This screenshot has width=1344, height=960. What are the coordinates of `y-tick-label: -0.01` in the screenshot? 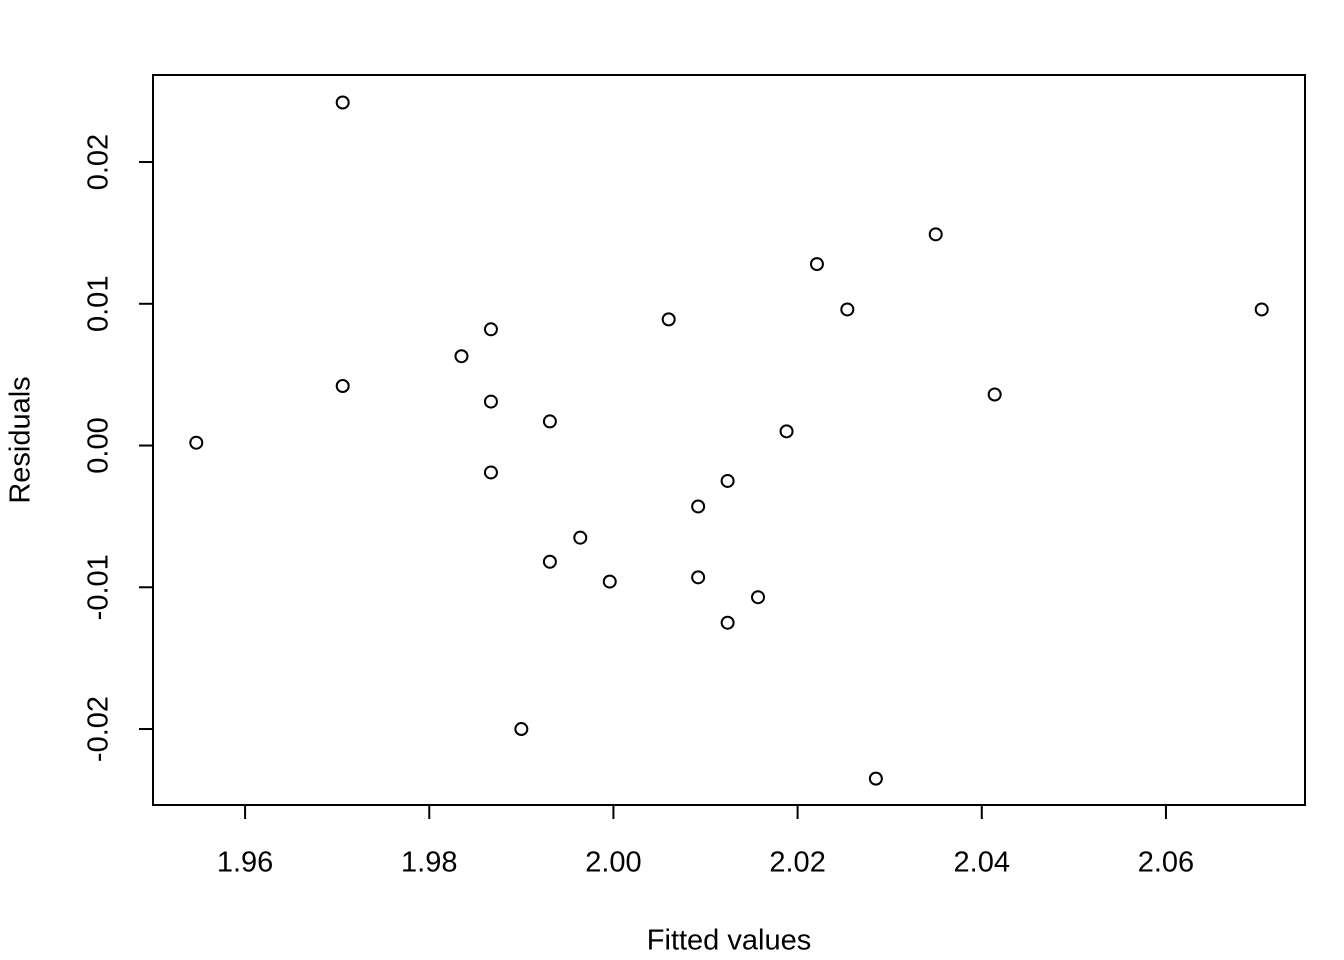 It's located at (99, 587).